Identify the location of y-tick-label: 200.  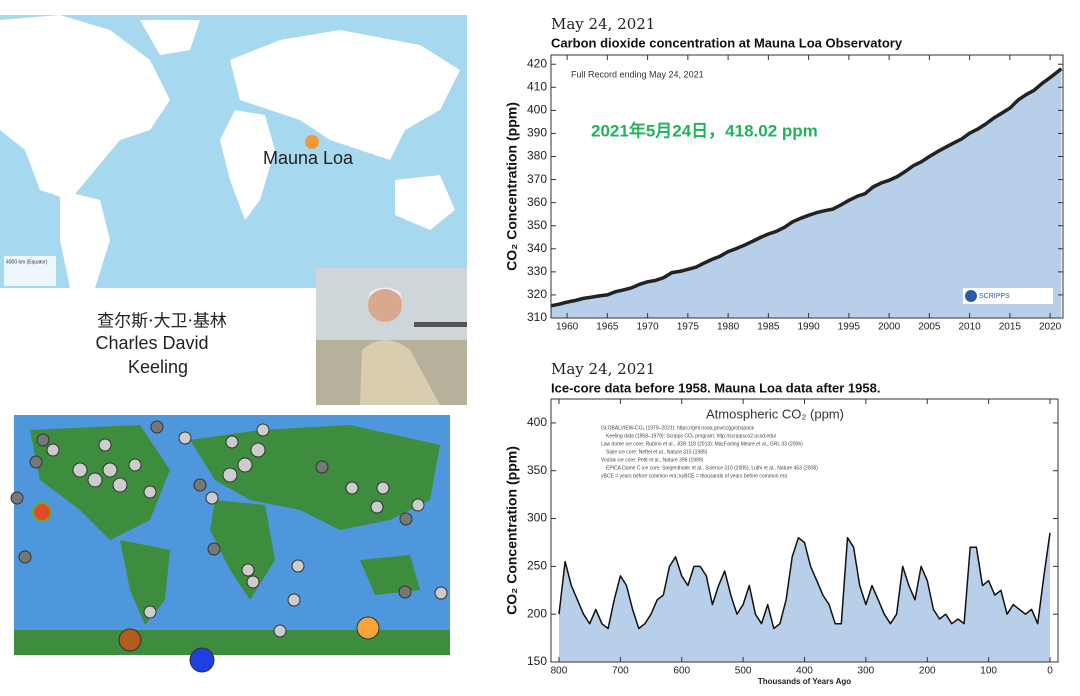
(537, 613).